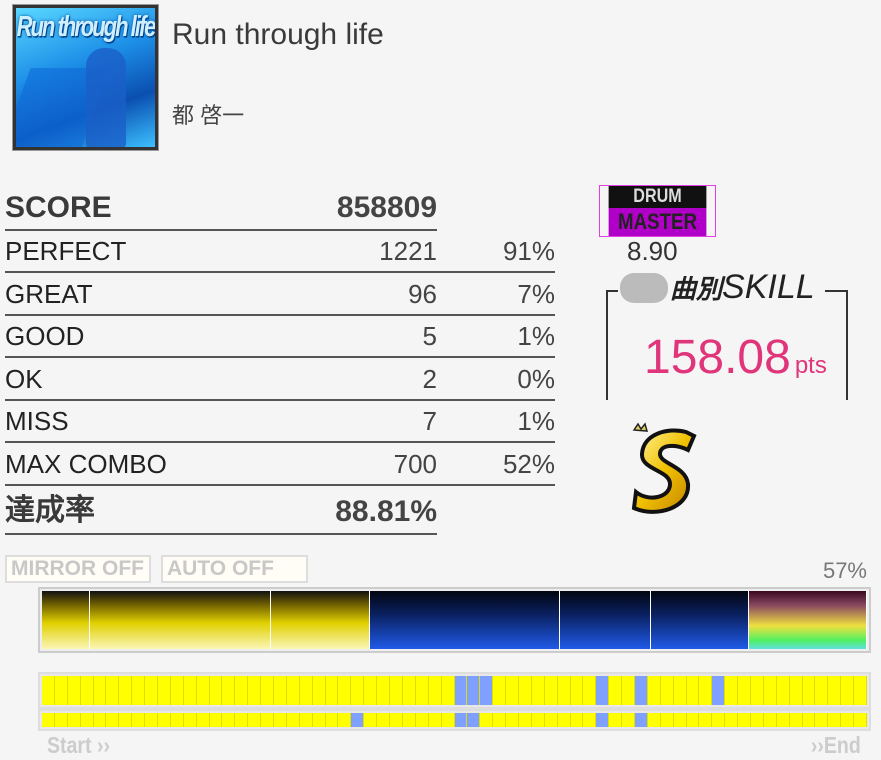 This screenshot has height=760, width=881. What do you see at coordinates (717, 357) in the screenshot?
I see `skill-value: 158.08` at bounding box center [717, 357].